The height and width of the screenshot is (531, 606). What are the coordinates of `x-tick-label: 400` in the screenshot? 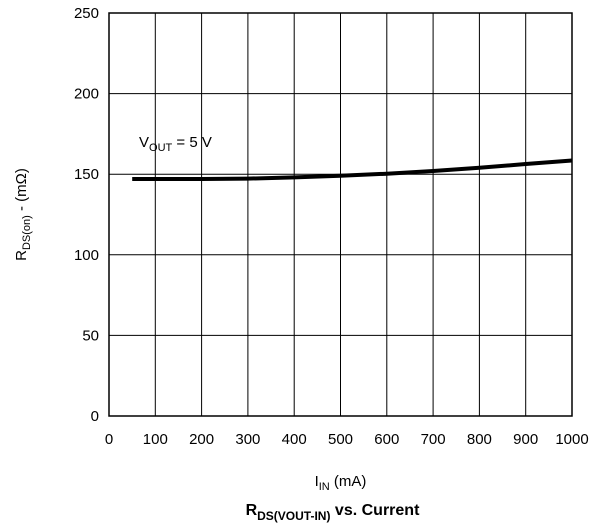 It's located at (294, 439).